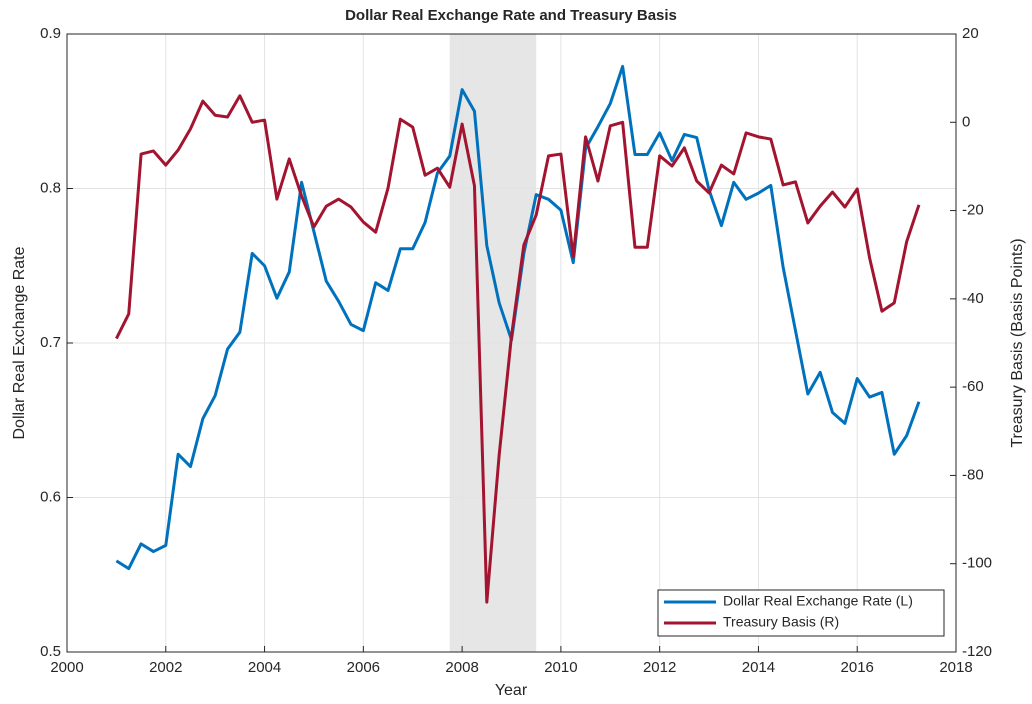 The height and width of the screenshot is (704, 1032). I want to click on y-tick-label: 0.9, so click(50, 33).